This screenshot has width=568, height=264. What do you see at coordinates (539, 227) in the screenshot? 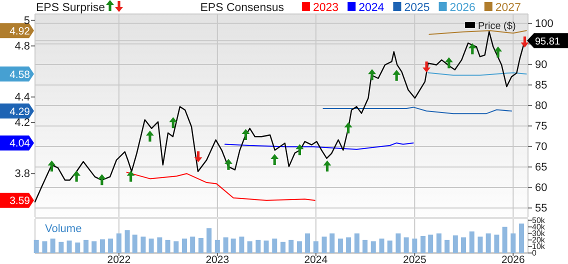
I see `y-tick-label: 40k` at bounding box center [539, 227].